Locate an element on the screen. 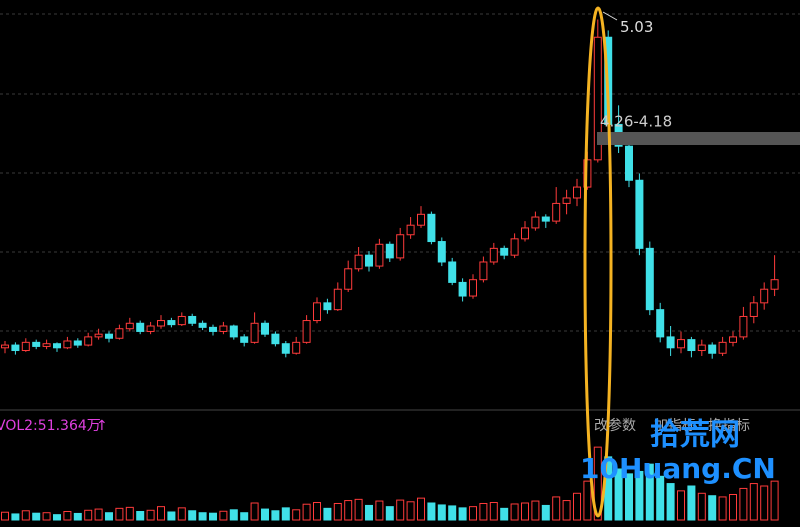  watermark-site: 10Huang.CN is located at coordinates (678, 468).